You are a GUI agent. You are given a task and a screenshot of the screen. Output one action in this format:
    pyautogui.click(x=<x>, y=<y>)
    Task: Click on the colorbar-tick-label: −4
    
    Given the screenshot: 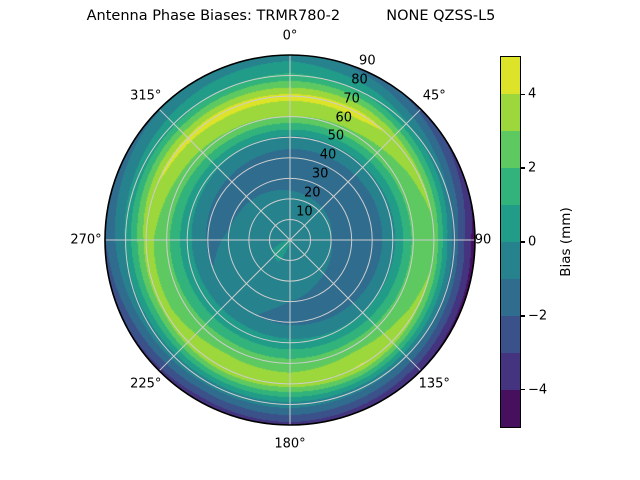 What is the action you would take?
    pyautogui.click(x=538, y=390)
    